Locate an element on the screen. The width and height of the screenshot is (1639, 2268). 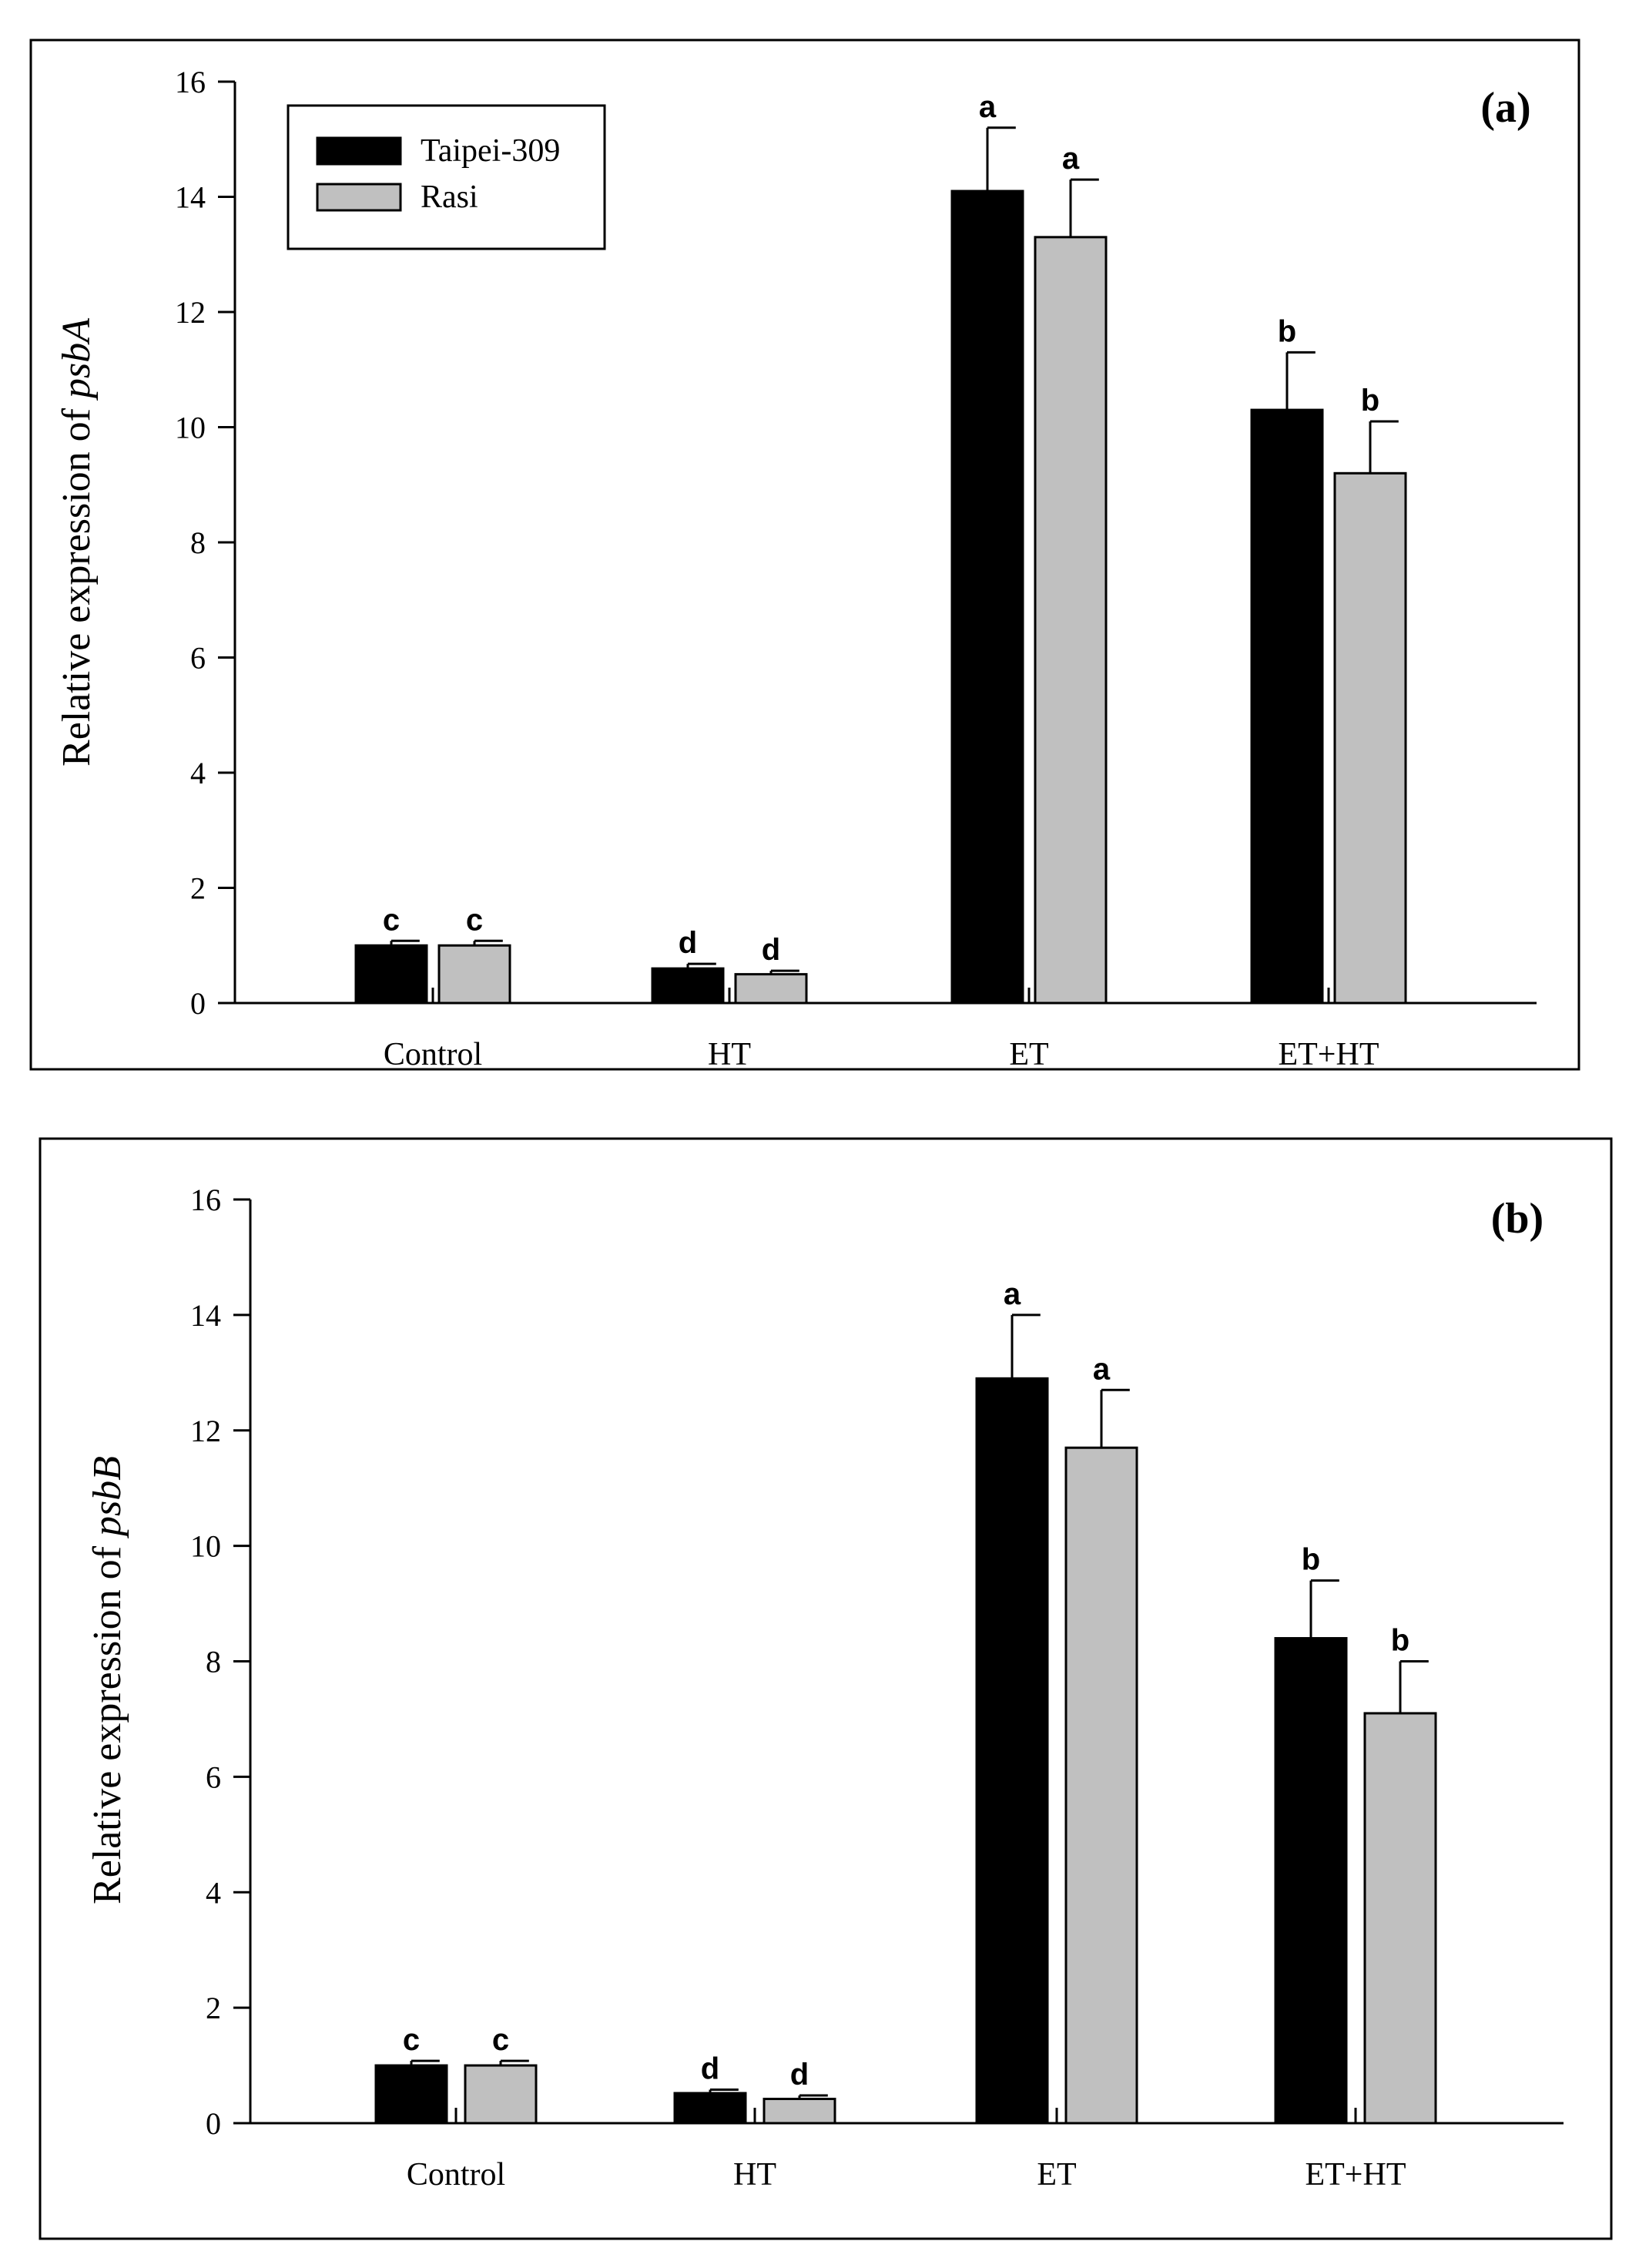
y-axis-label: Relative expression of psbB is located at coordinates (107, 1680).